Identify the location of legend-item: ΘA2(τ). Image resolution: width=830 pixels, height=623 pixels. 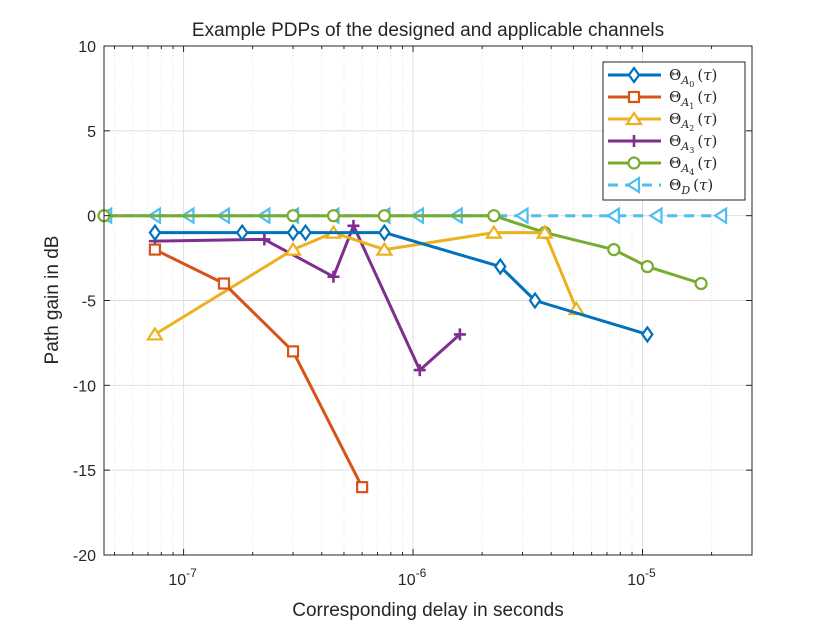
(662, 121).